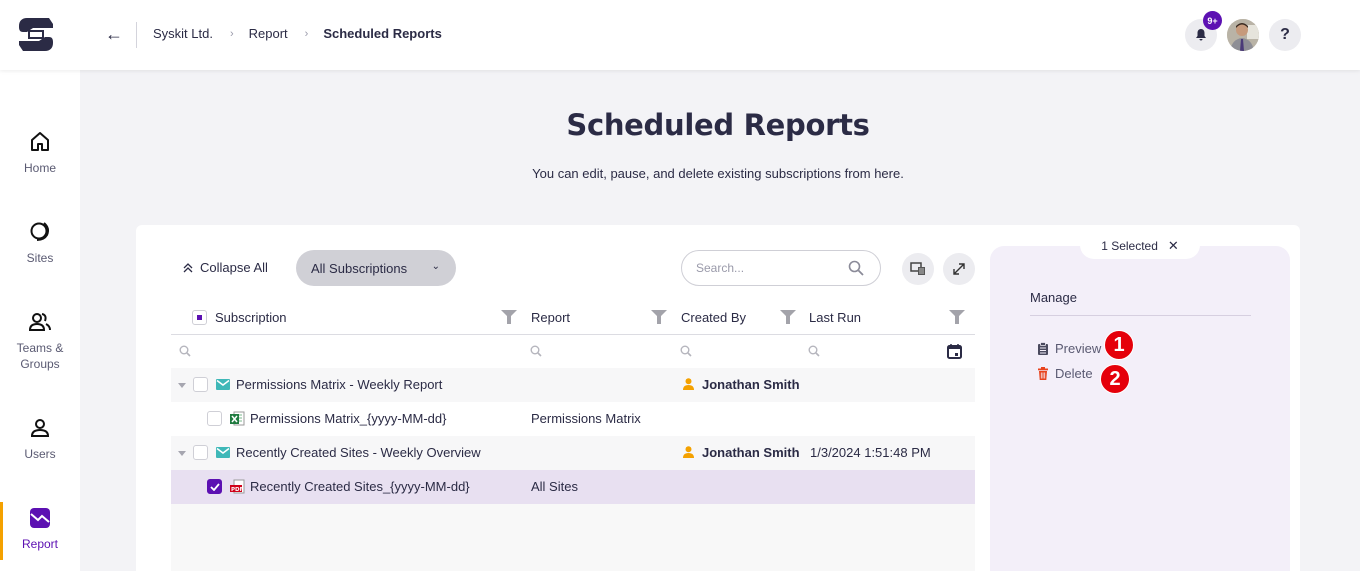 This screenshot has width=1360, height=571. I want to click on excel-file-icon, so click(237, 418).